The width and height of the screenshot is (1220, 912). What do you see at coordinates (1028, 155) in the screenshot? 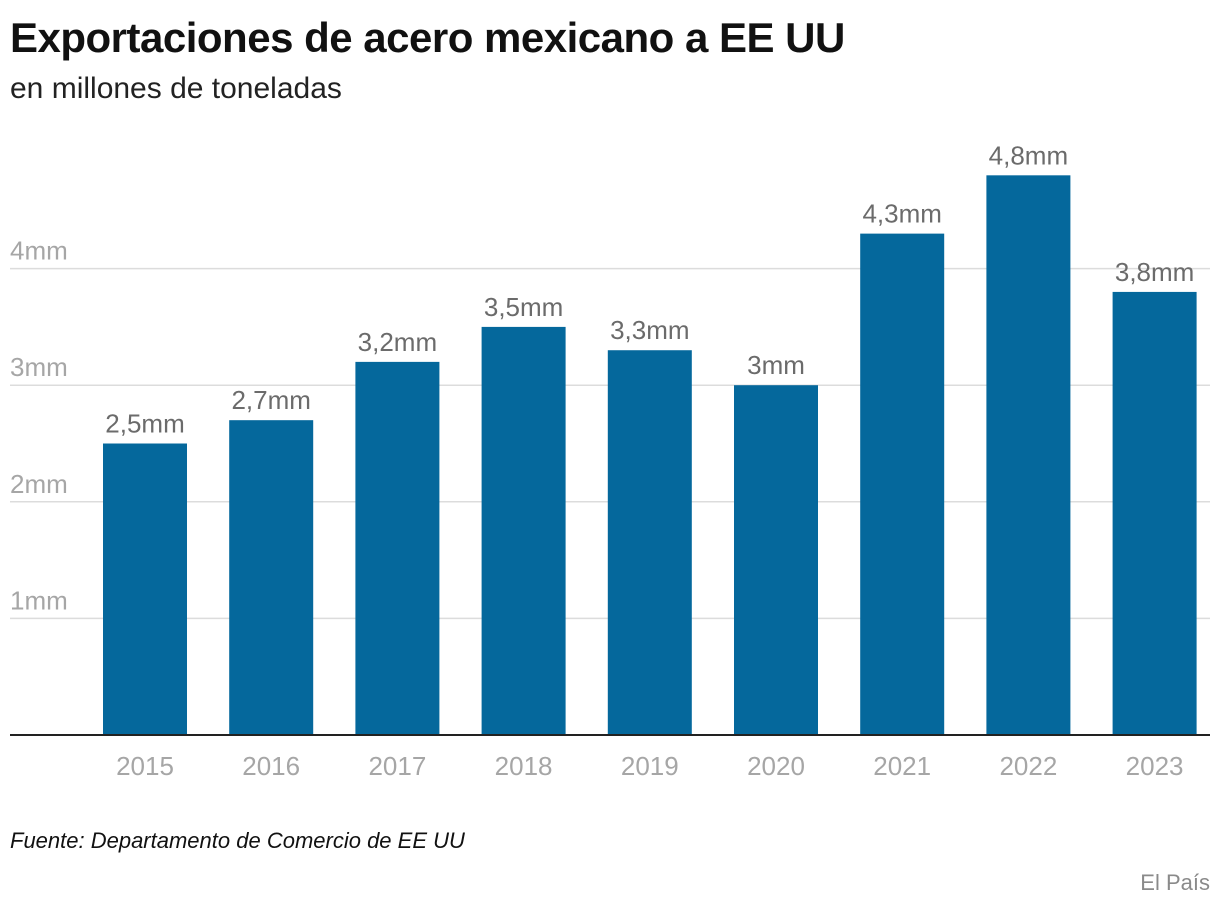
I see `data-label: 4,8mm` at bounding box center [1028, 155].